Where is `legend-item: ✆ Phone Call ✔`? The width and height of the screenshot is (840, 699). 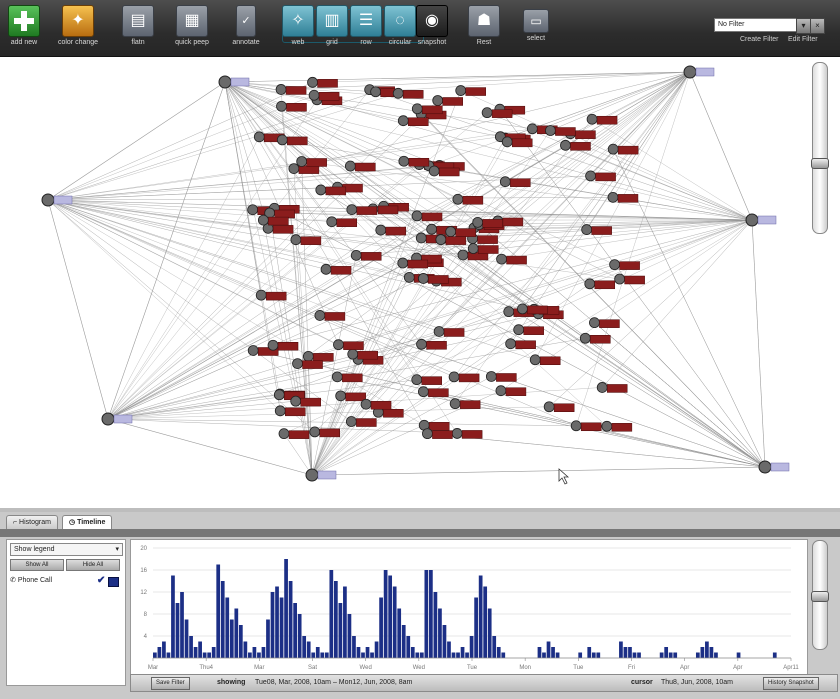
legend-item: ✆ Phone Call ✔ is located at coordinates (65, 581).